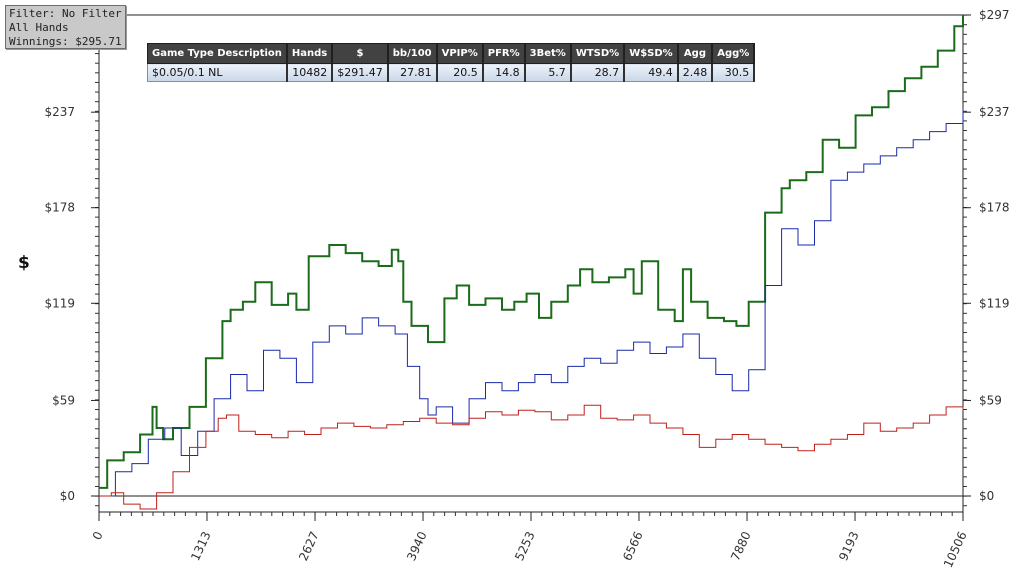 This screenshot has height=572, width=1022. What do you see at coordinates (63, 400) in the screenshot?
I see `y-tick-label-left: $59` at bounding box center [63, 400].